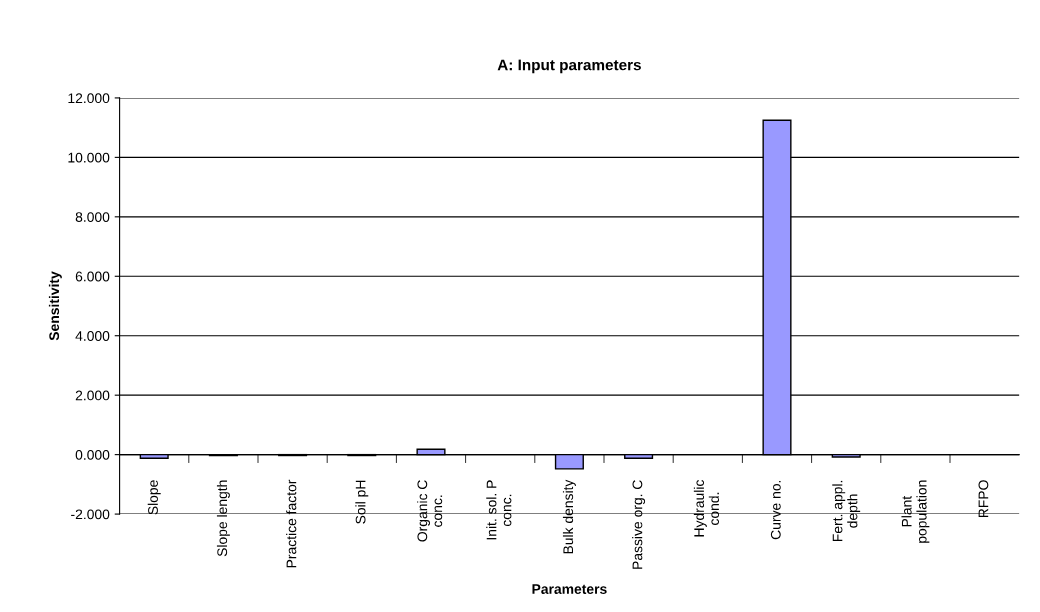  What do you see at coordinates (55, 306) in the screenshot?
I see `y-axis-title: Sensitivity` at bounding box center [55, 306].